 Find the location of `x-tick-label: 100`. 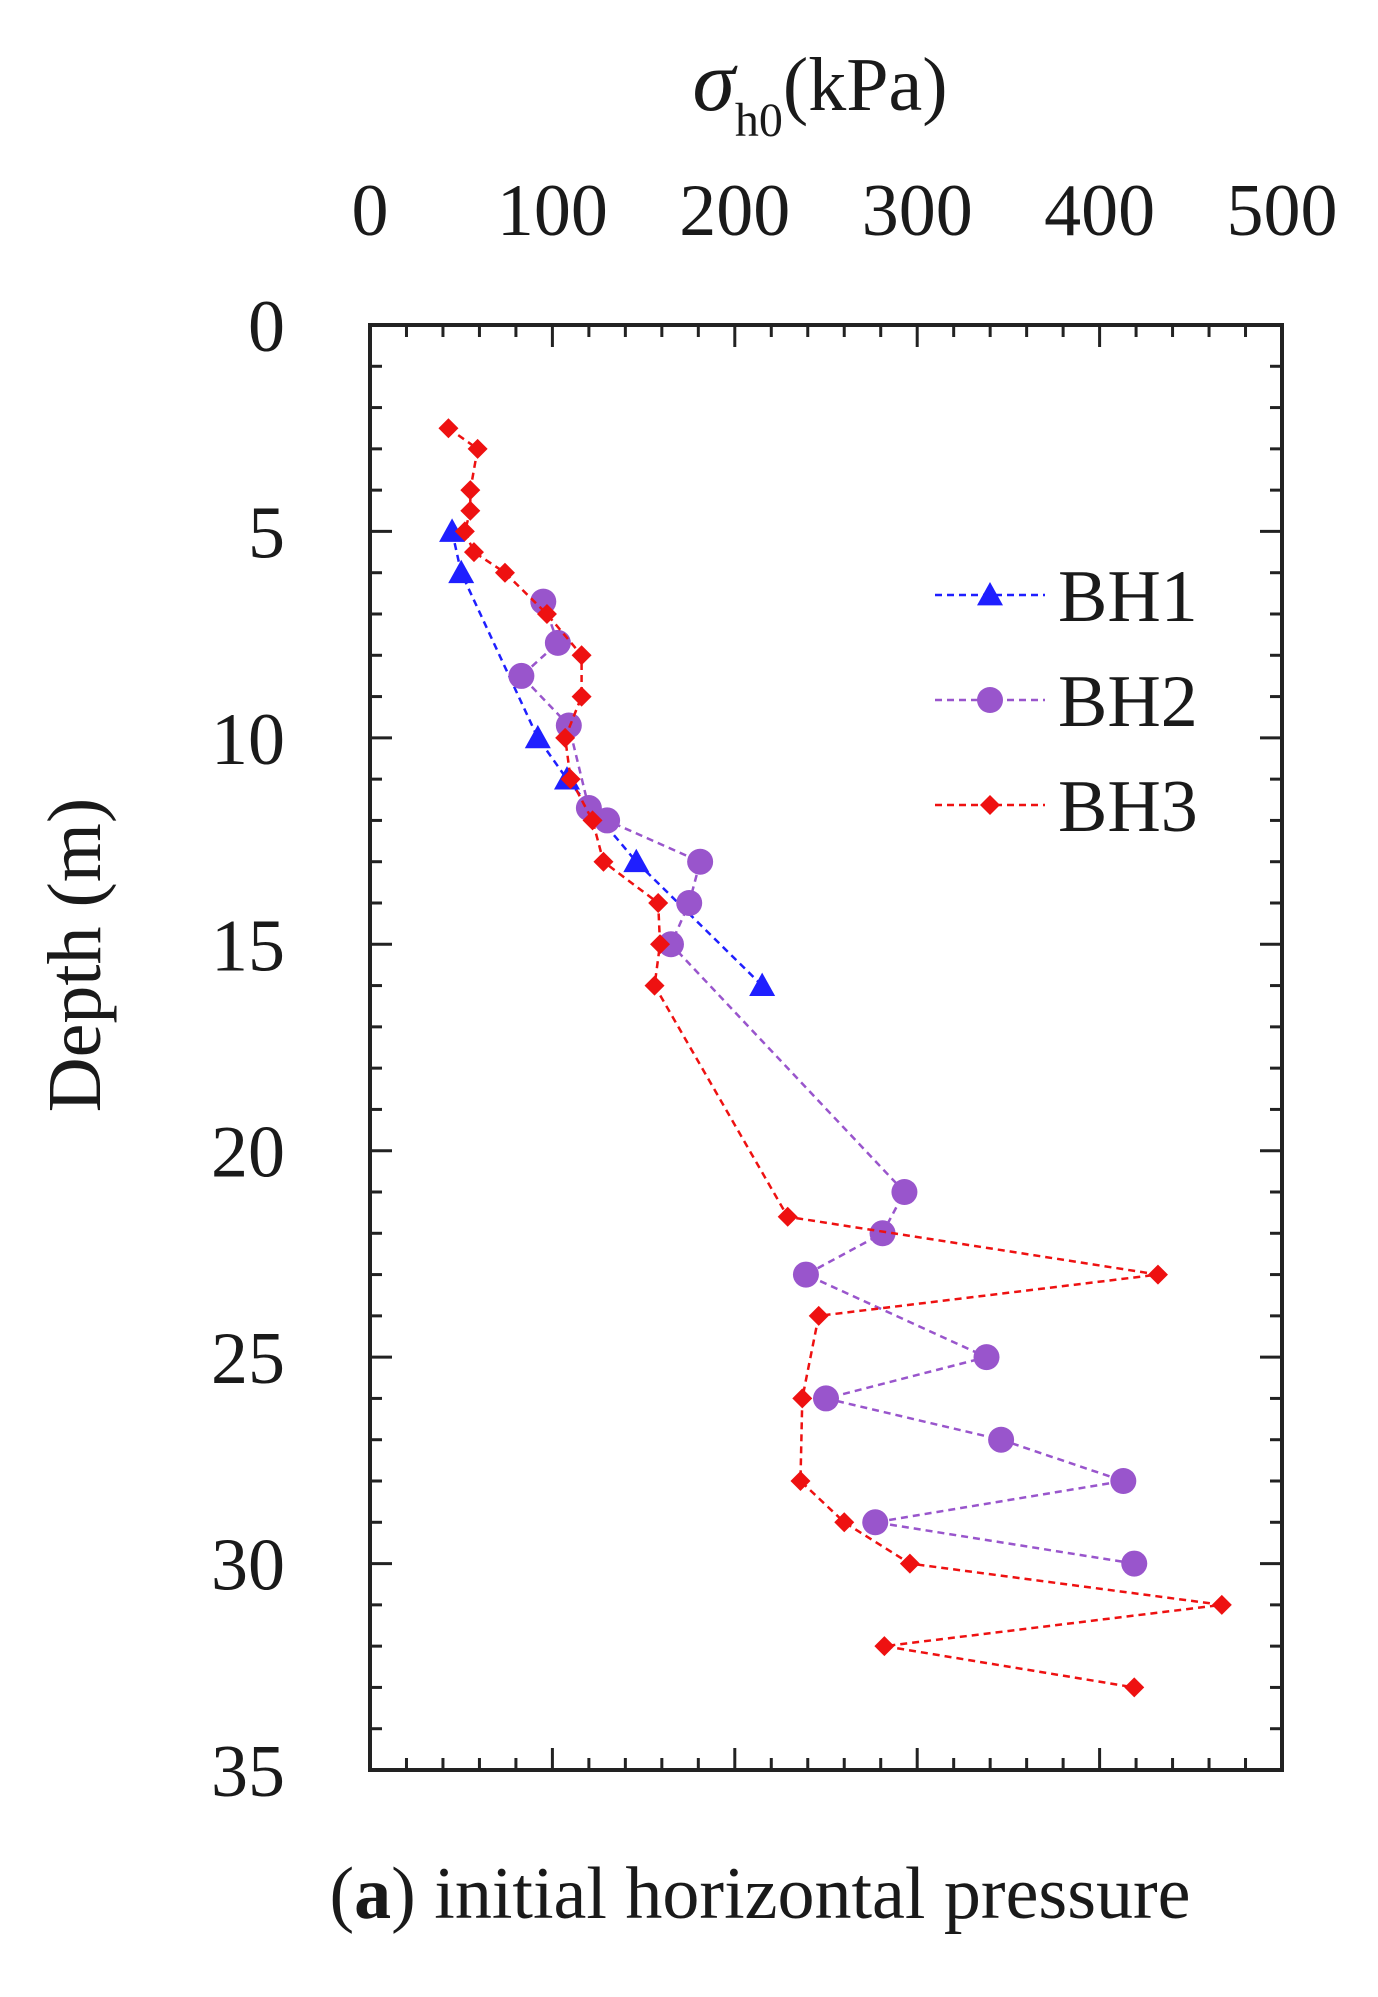

x-tick-label: 100 is located at coordinates (552, 211).